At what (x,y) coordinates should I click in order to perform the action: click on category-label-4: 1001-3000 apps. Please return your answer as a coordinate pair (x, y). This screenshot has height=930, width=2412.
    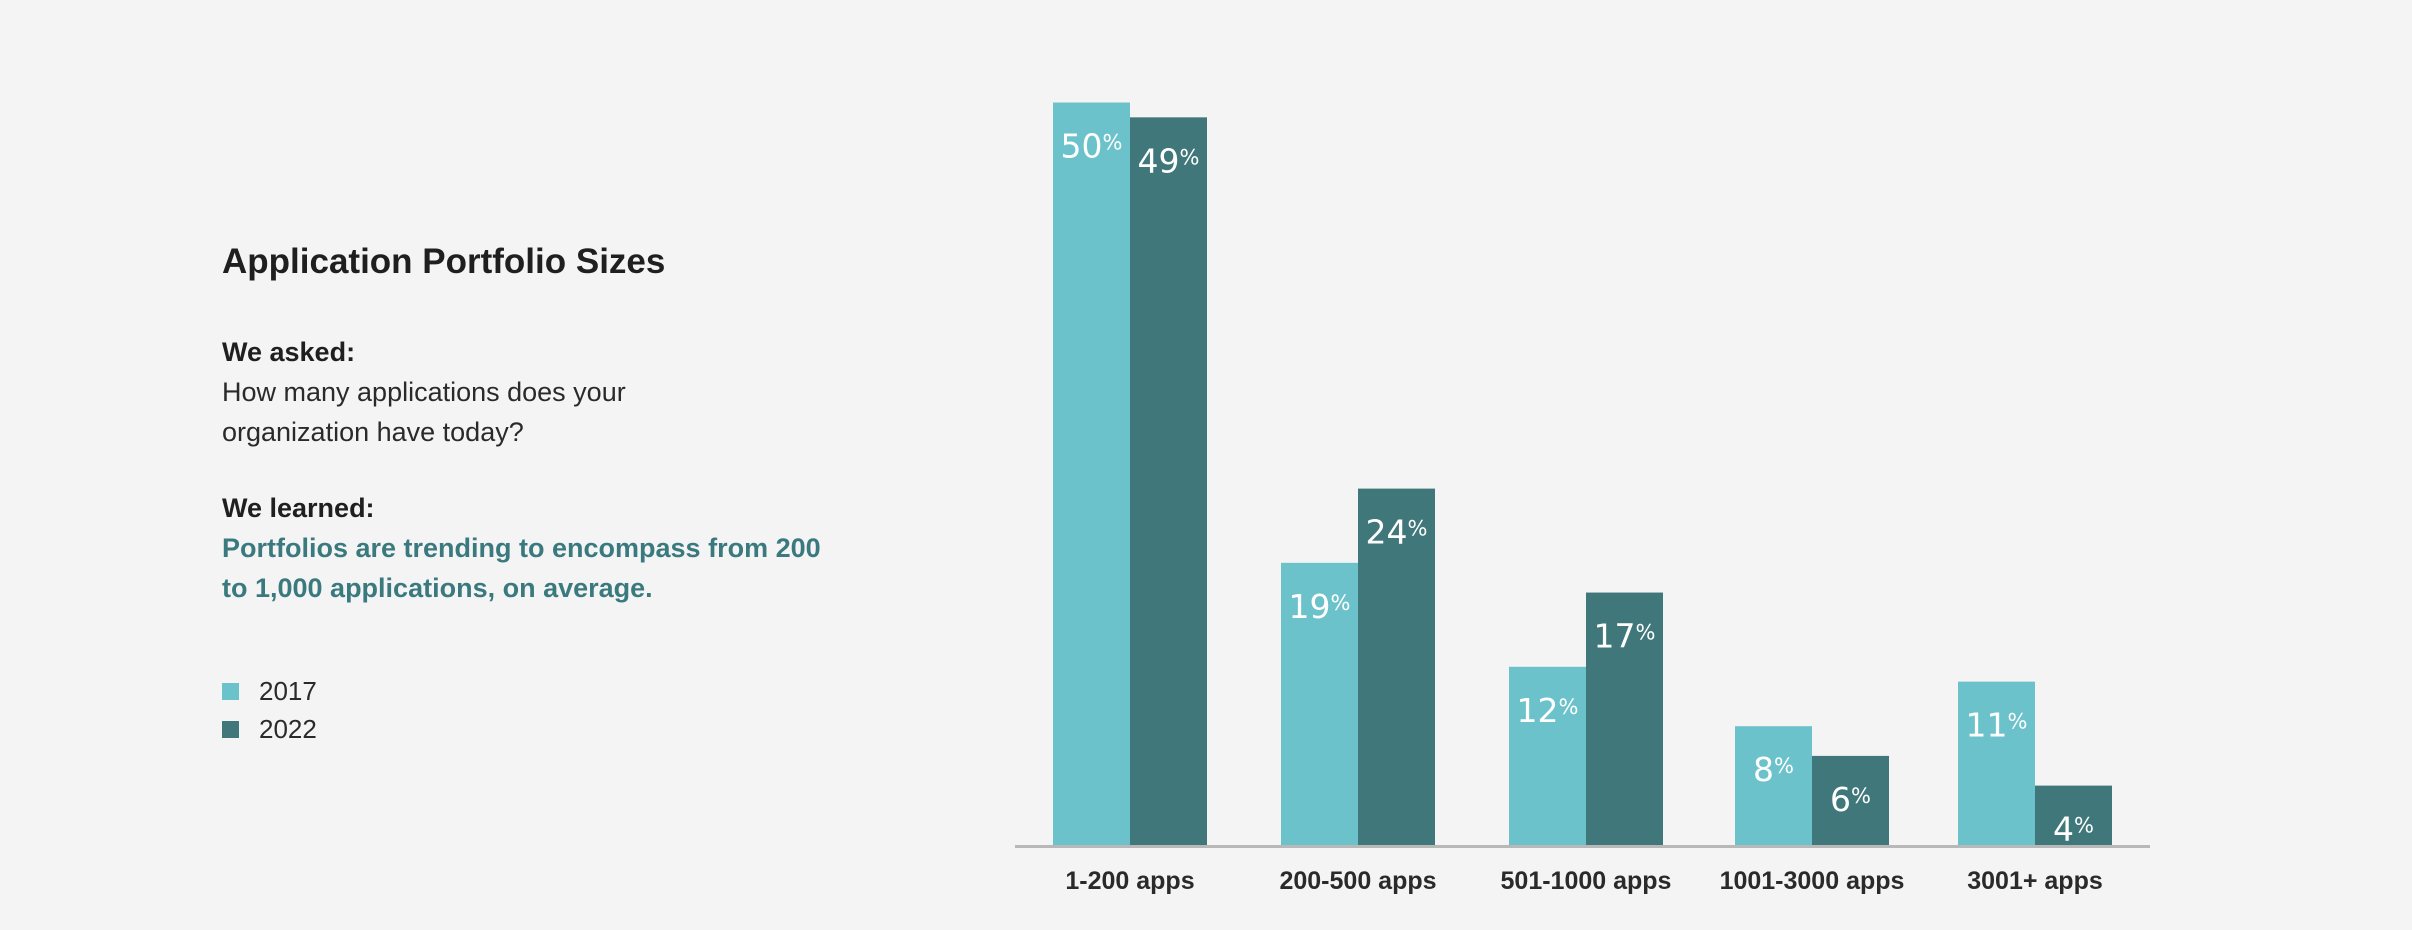
    Looking at the image, I should click on (1812, 881).